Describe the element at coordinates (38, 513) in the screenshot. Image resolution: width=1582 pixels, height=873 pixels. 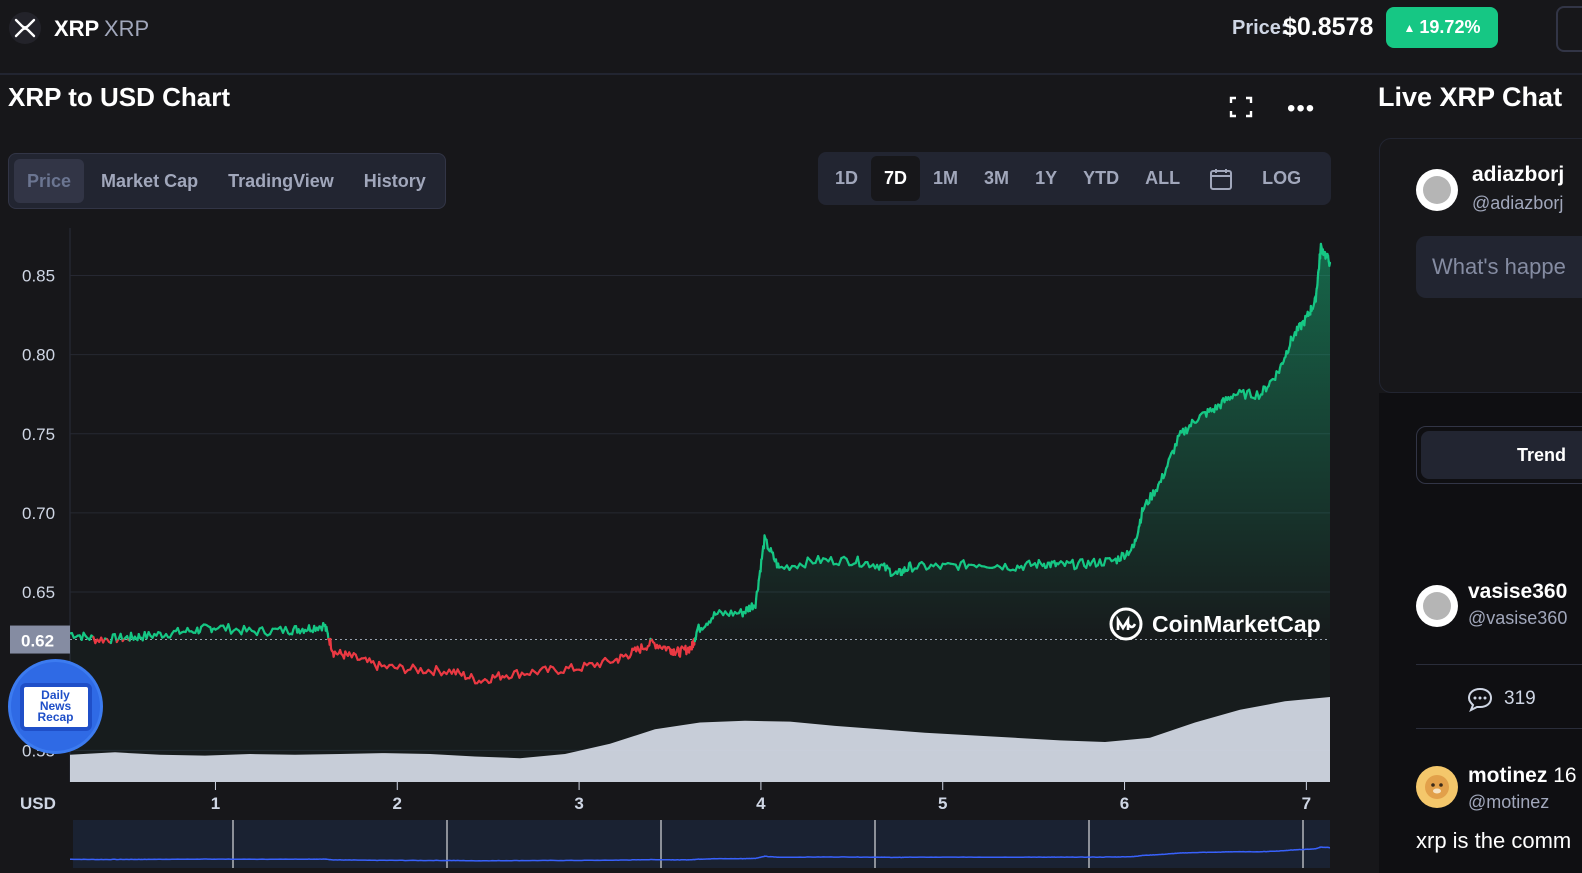
I see `y-tick-label: 0.70` at that location.